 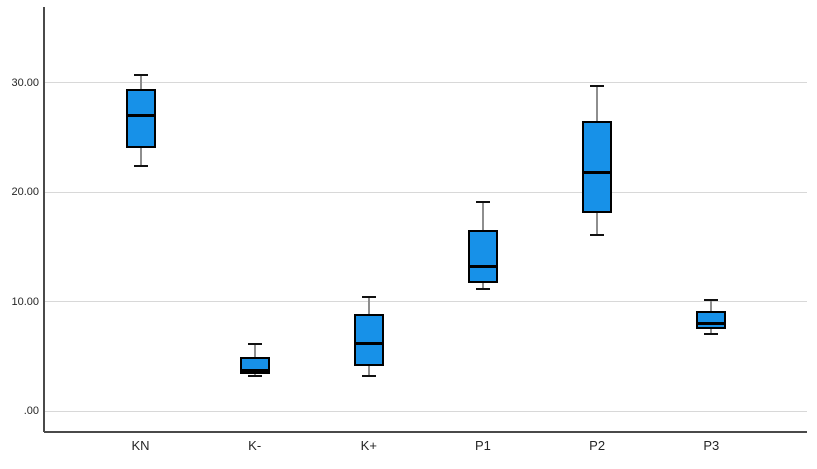 I want to click on y-tick-label-20: 20.00, so click(x=25, y=192).